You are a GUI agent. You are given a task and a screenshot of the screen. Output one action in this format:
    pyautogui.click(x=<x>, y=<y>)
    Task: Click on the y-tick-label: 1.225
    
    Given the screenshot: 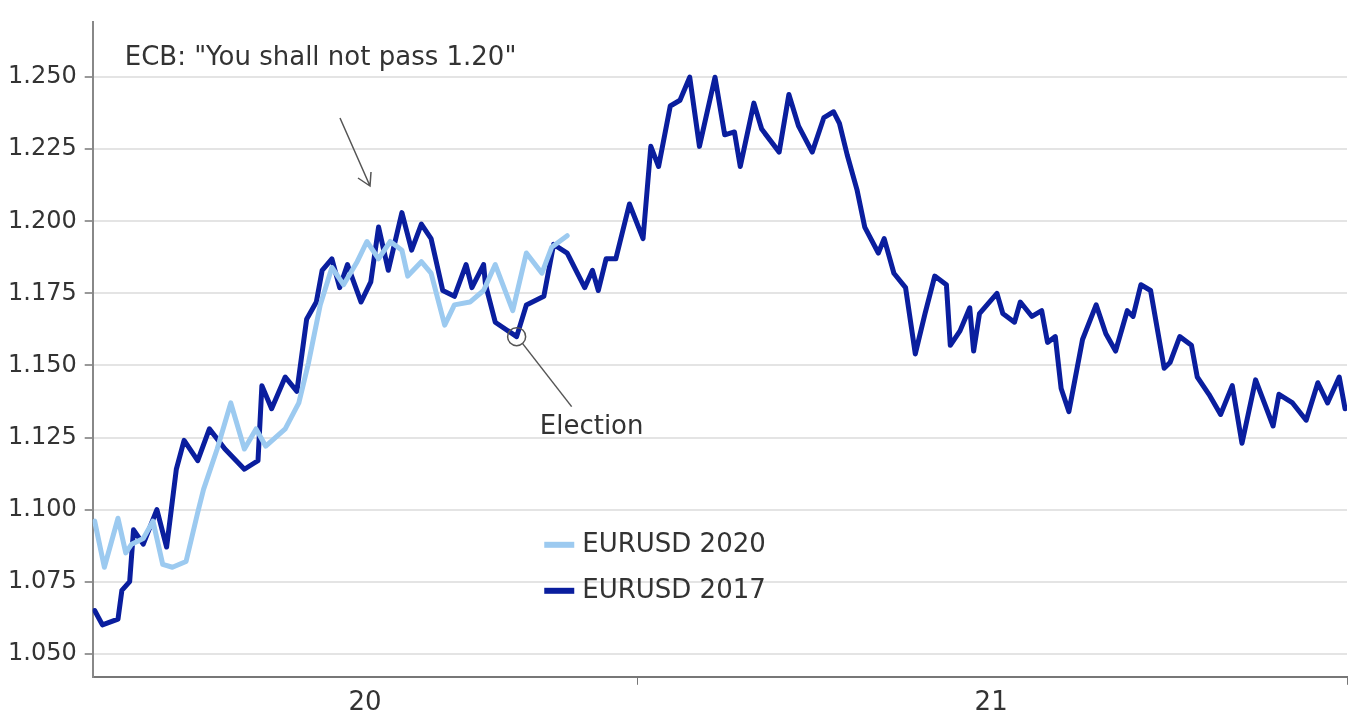 What is the action you would take?
    pyautogui.click(x=42, y=147)
    